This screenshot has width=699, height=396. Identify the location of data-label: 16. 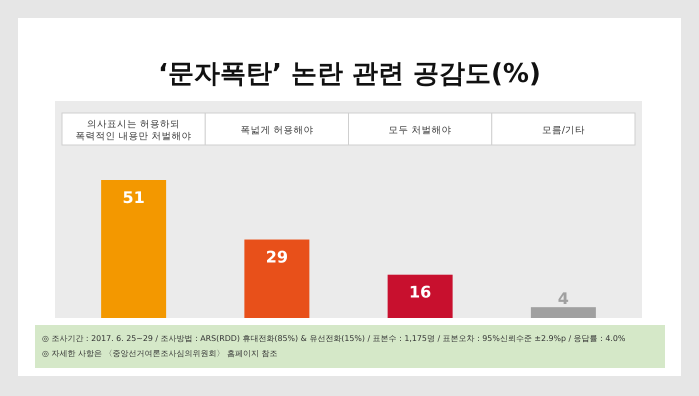
(420, 292).